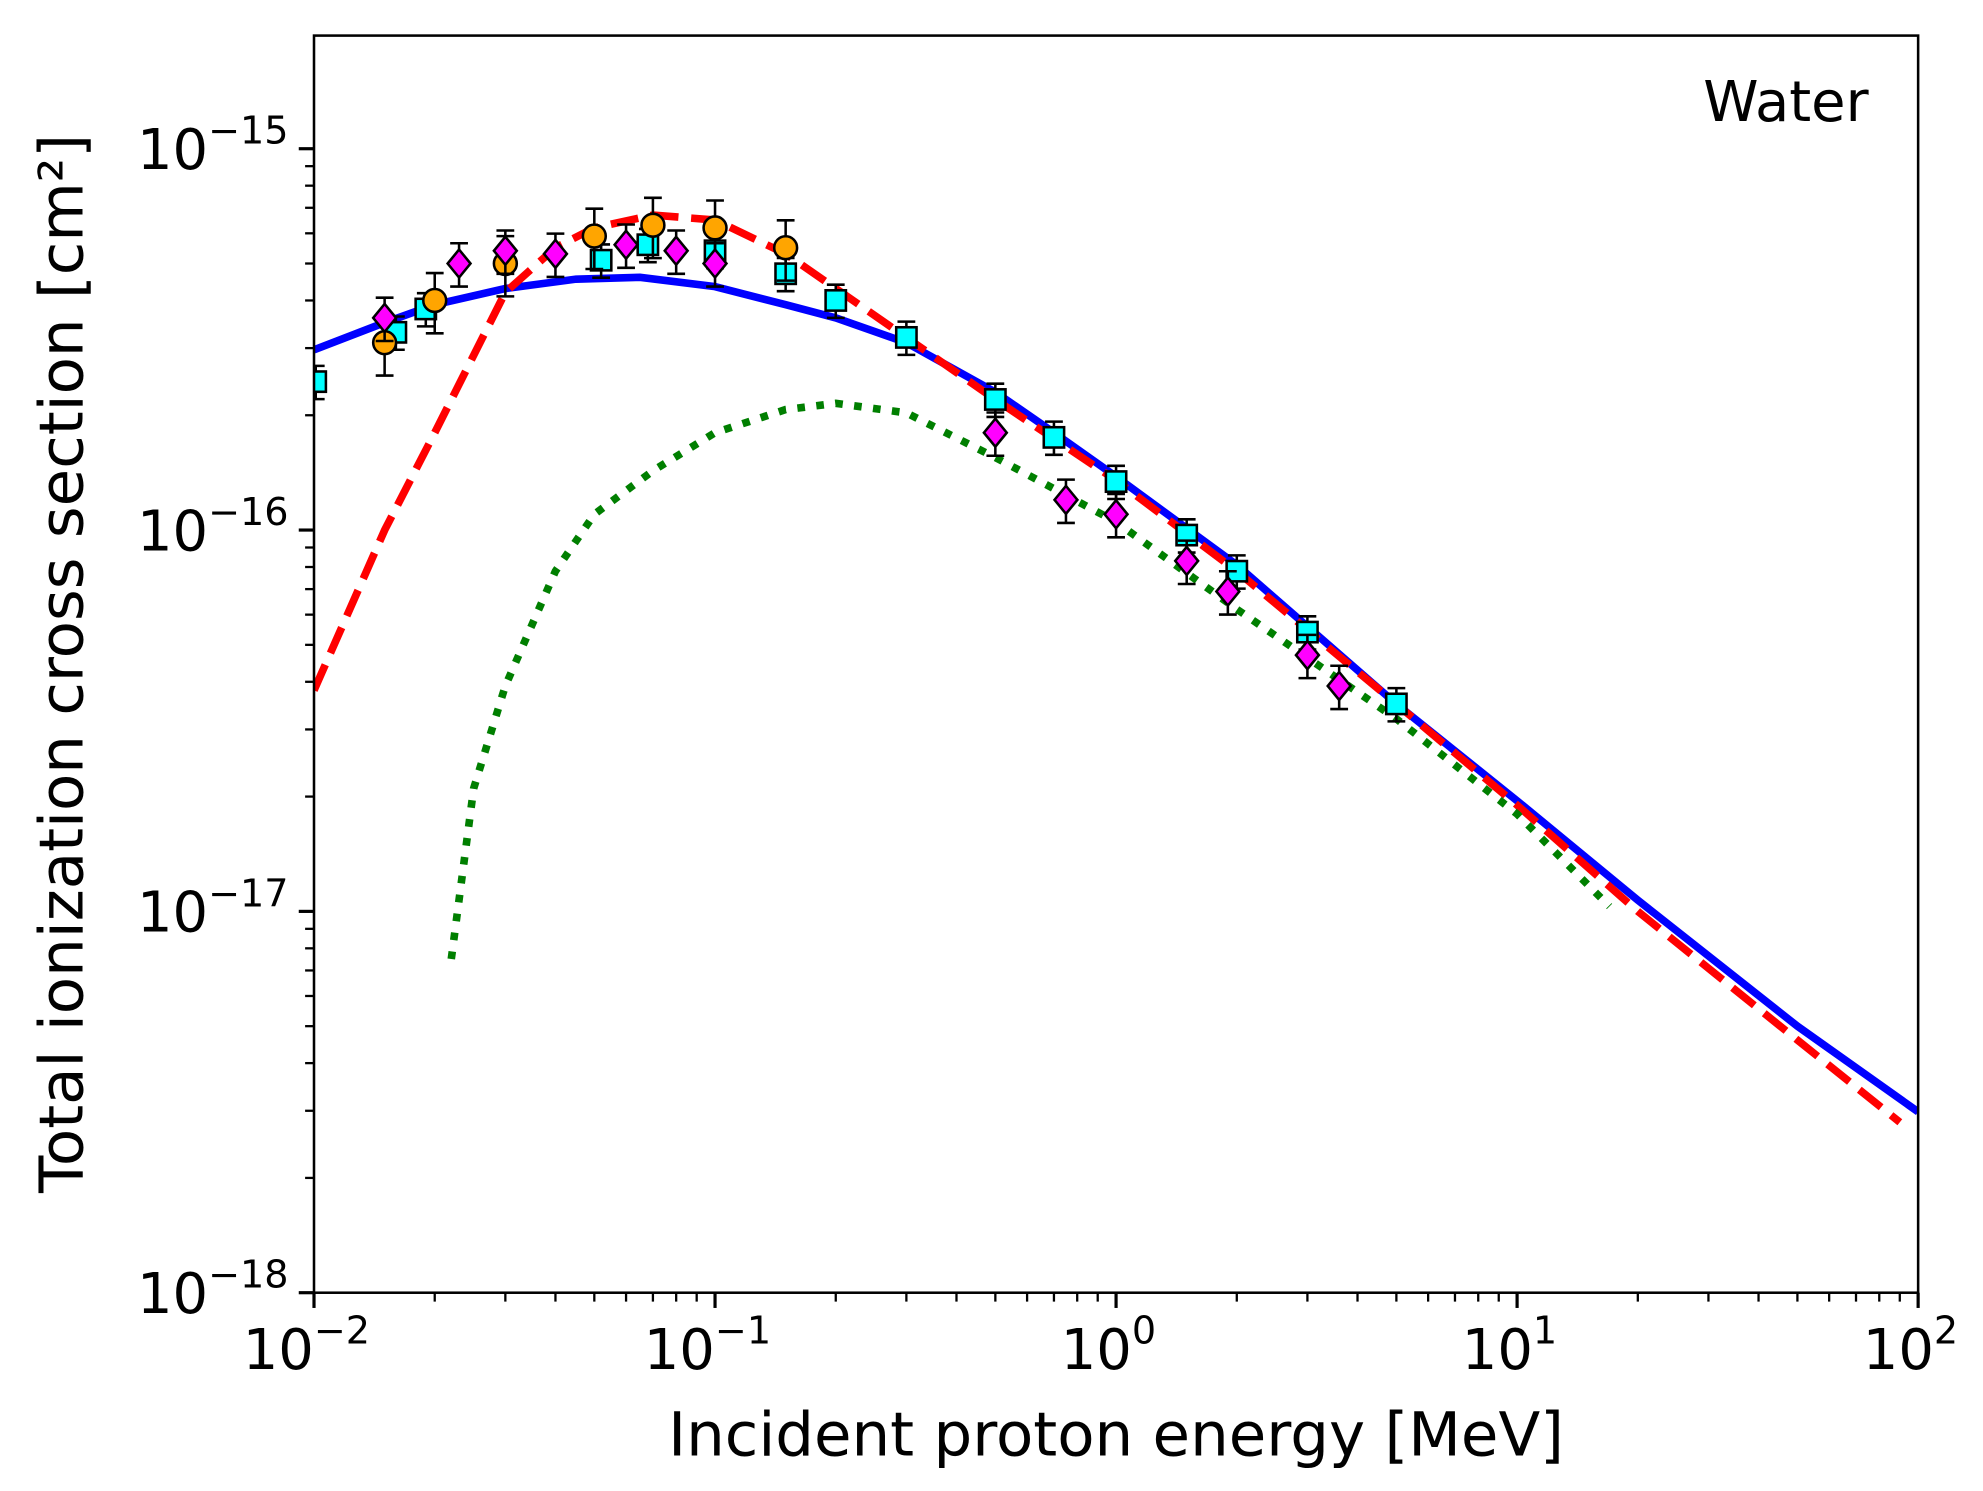  I want to click on x-tick-label: 10¹, so click(1509, 1346).